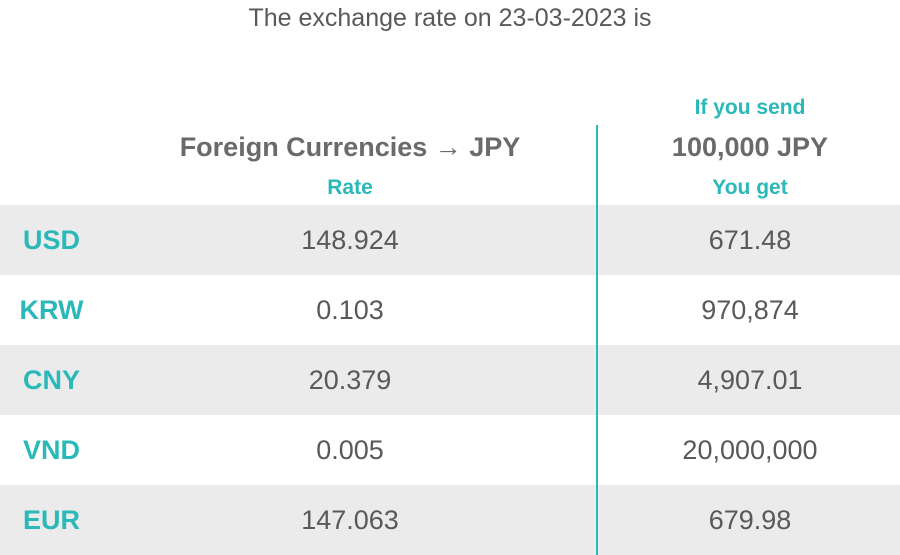  What do you see at coordinates (450, 450) in the screenshot?
I see `table-row: VND 0.005 20,000,000` at bounding box center [450, 450].